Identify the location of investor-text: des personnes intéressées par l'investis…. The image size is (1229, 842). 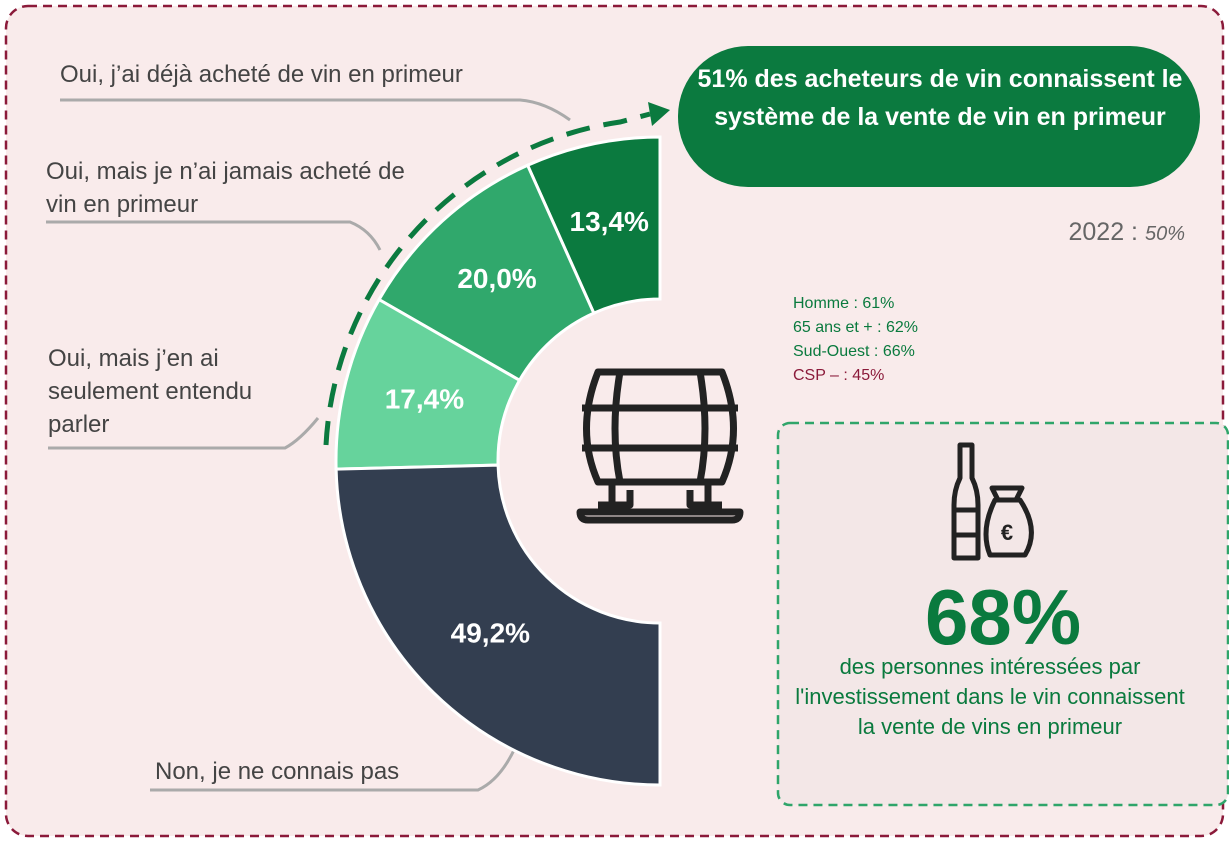
(990, 696).